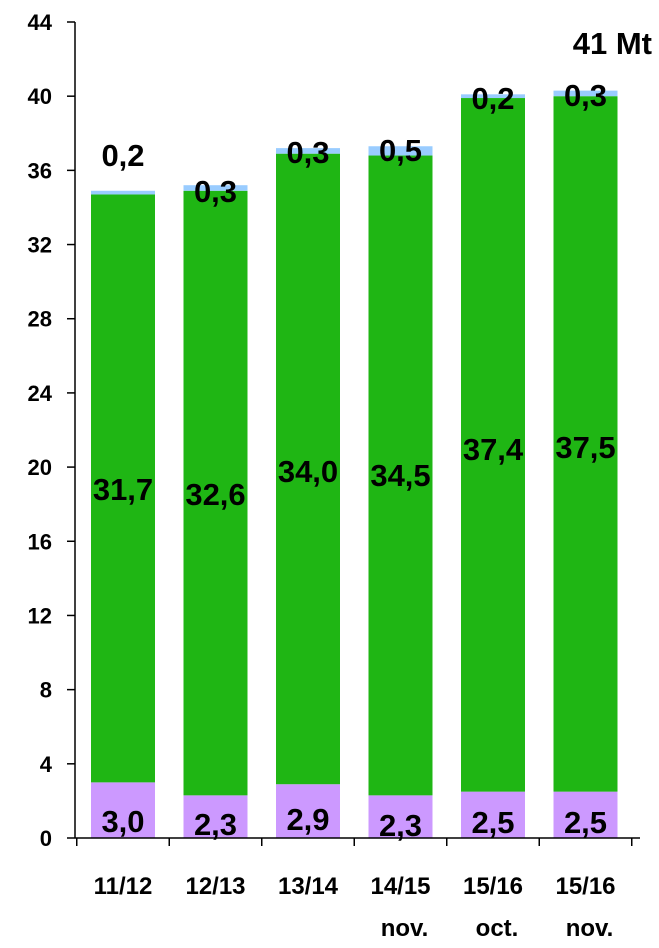 This screenshot has width=659, height=948. What do you see at coordinates (308, 886) in the screenshot?
I see `x-tick-label: 13/14` at bounding box center [308, 886].